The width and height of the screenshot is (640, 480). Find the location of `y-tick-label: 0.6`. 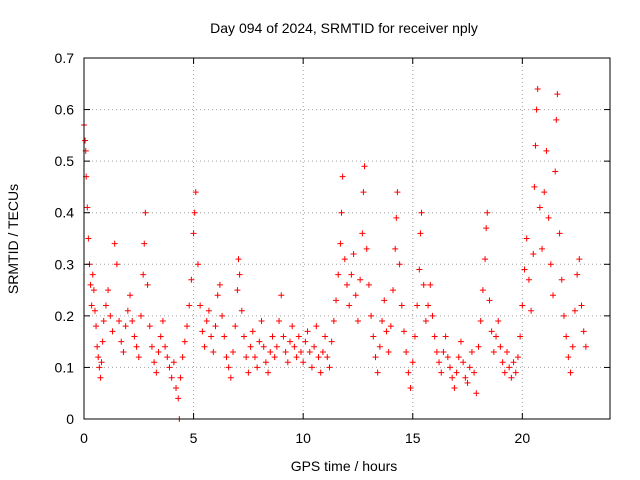

y-tick-label: 0.6 is located at coordinates (65, 110).